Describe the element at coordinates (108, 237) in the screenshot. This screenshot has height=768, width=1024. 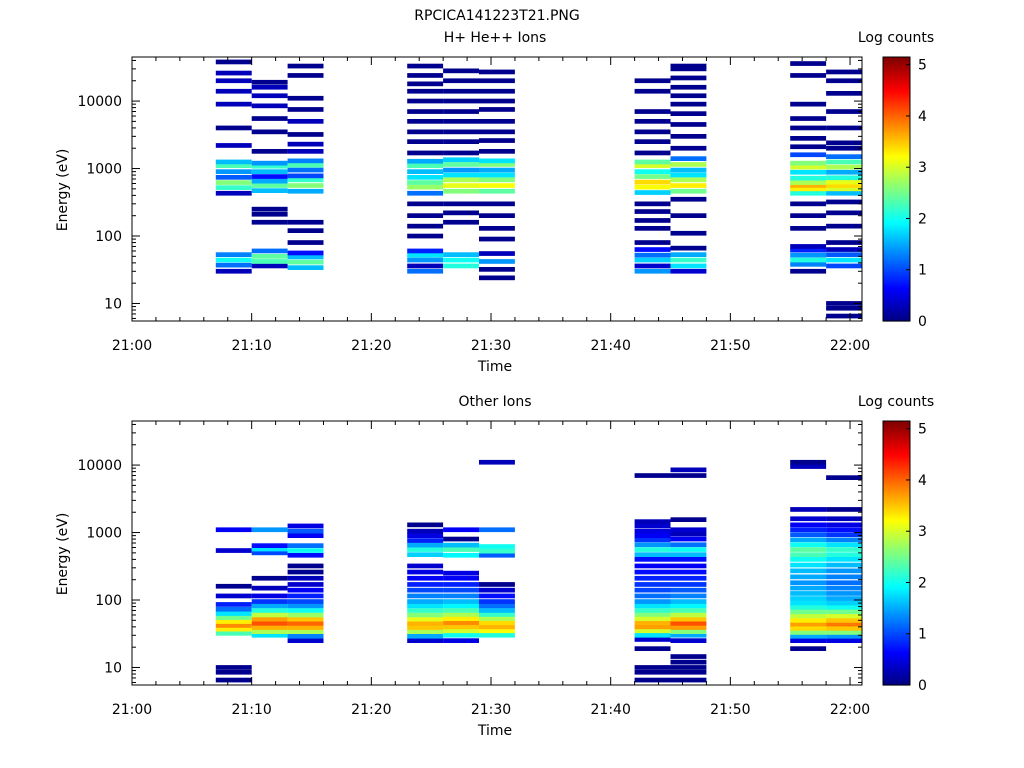
I see `y-tick-label: 100` at that location.